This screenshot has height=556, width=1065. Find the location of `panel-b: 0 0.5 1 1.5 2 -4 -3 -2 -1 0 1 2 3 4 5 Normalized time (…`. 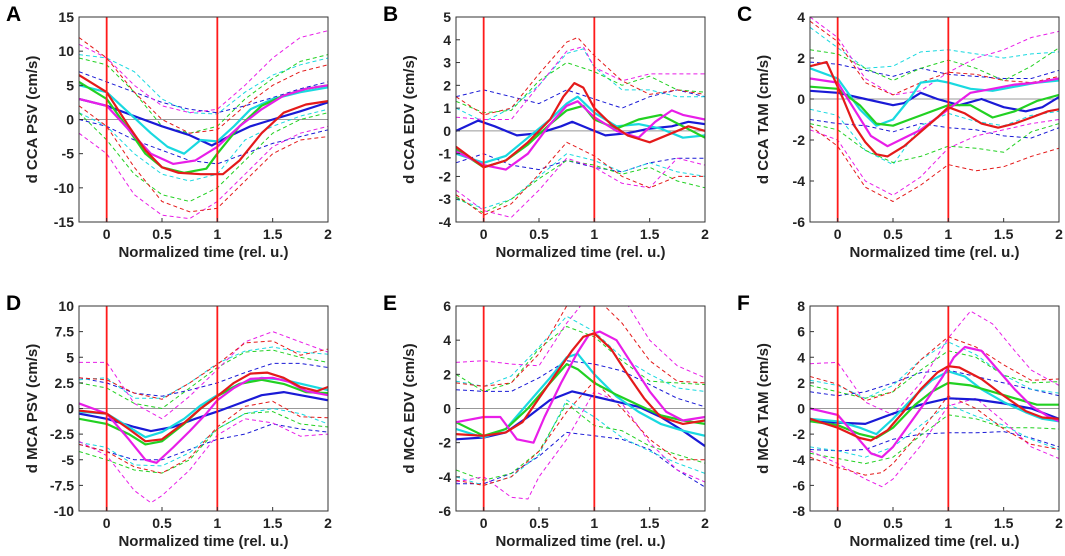

panel-b: 0 0.5 1 1.5 2 -4 -3 -2 -1 0 1 2 3 4 5 Normalized time (… is located at coordinates (546, 132).